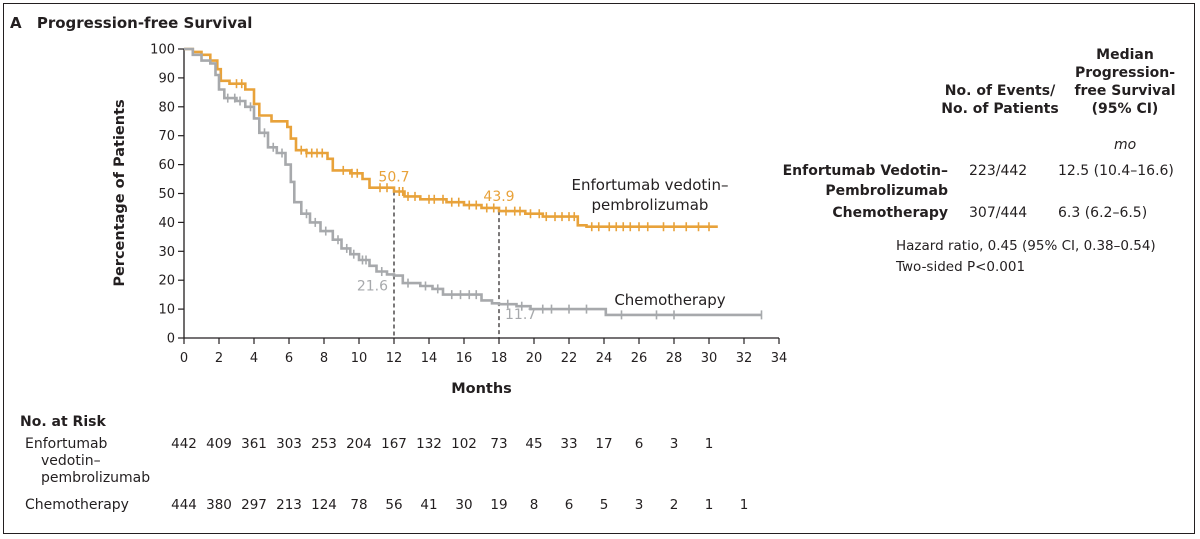 The image size is (1200, 539). I want to click on x-tick-label: 12, so click(394, 358).